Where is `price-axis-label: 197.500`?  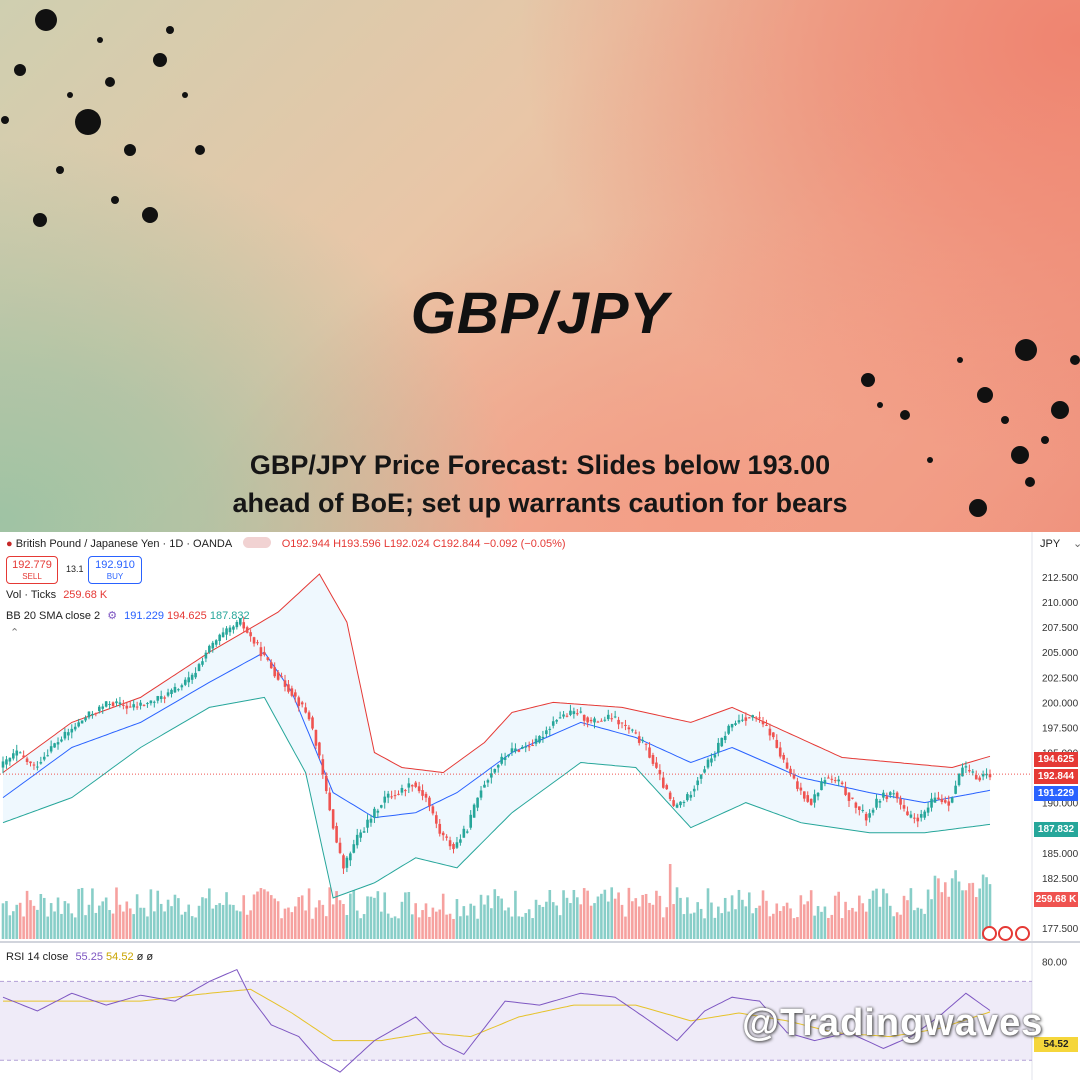 price-axis-label: 197.500 is located at coordinates (1060, 728).